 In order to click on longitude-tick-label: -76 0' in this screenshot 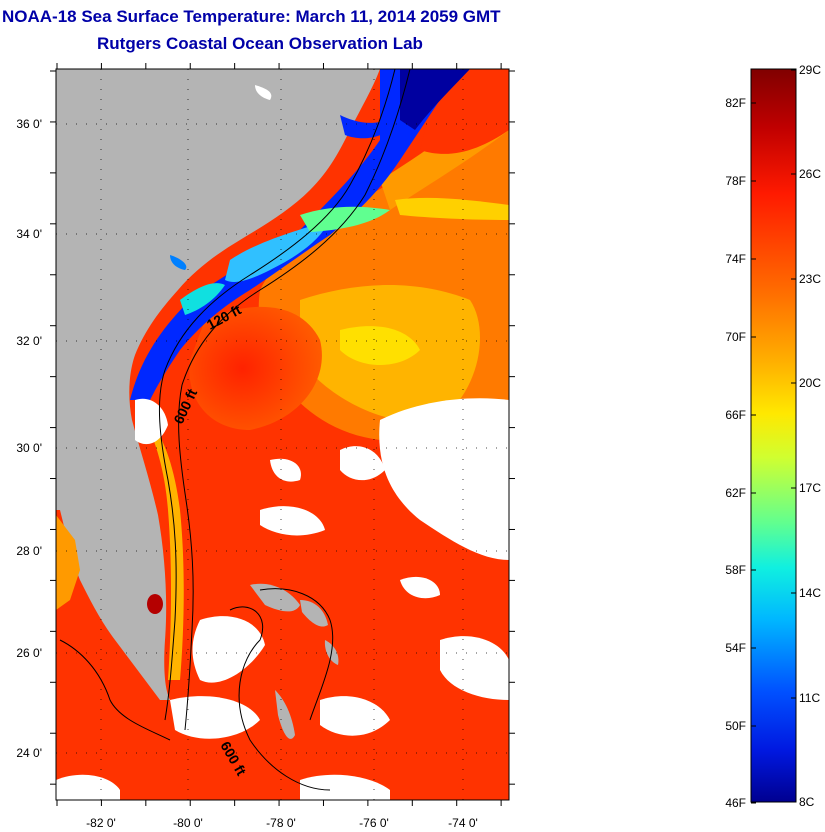, I will do `click(374, 823)`.